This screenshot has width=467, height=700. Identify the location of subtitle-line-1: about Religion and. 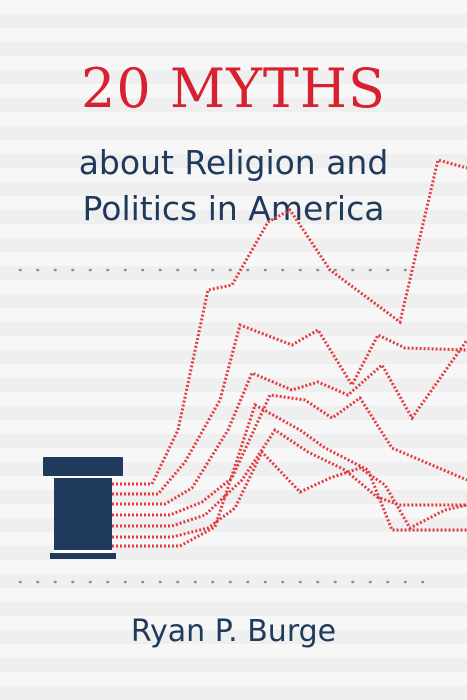
(233, 162).